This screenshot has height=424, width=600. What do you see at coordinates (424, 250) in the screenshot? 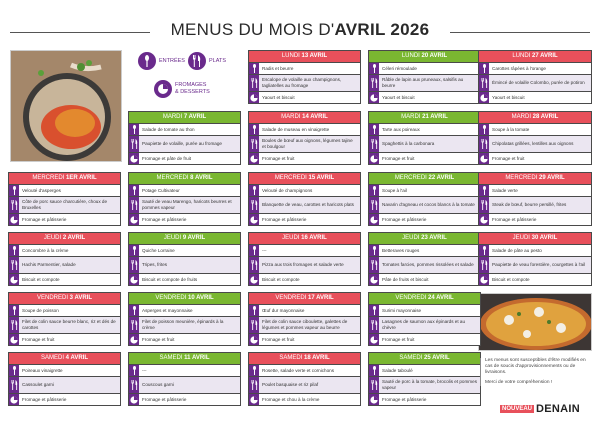
I see `entree-row: Betteraves rouges` at bounding box center [424, 250].